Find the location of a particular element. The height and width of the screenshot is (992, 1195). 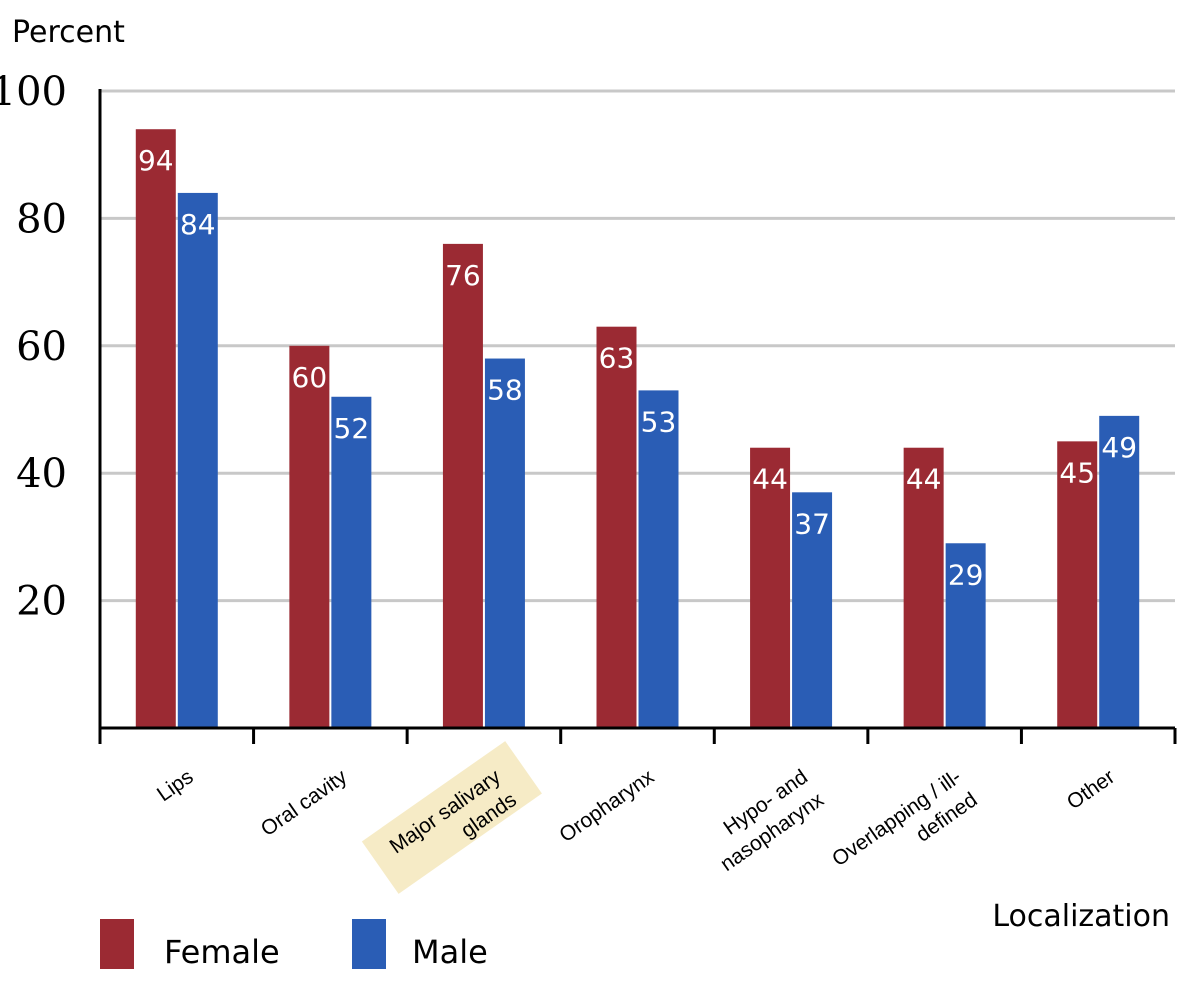

male-value-label: 29 is located at coordinates (966, 574).